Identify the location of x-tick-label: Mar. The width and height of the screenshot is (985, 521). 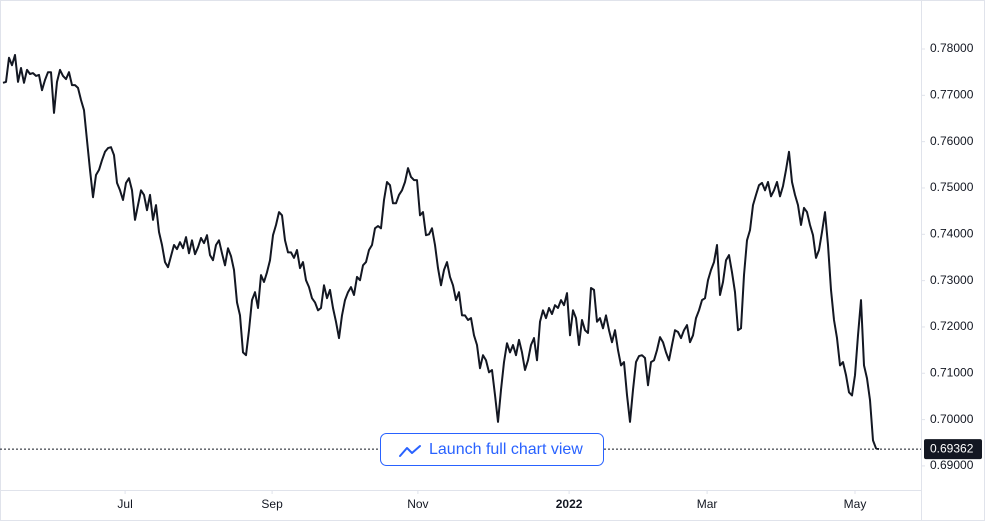
(707, 504).